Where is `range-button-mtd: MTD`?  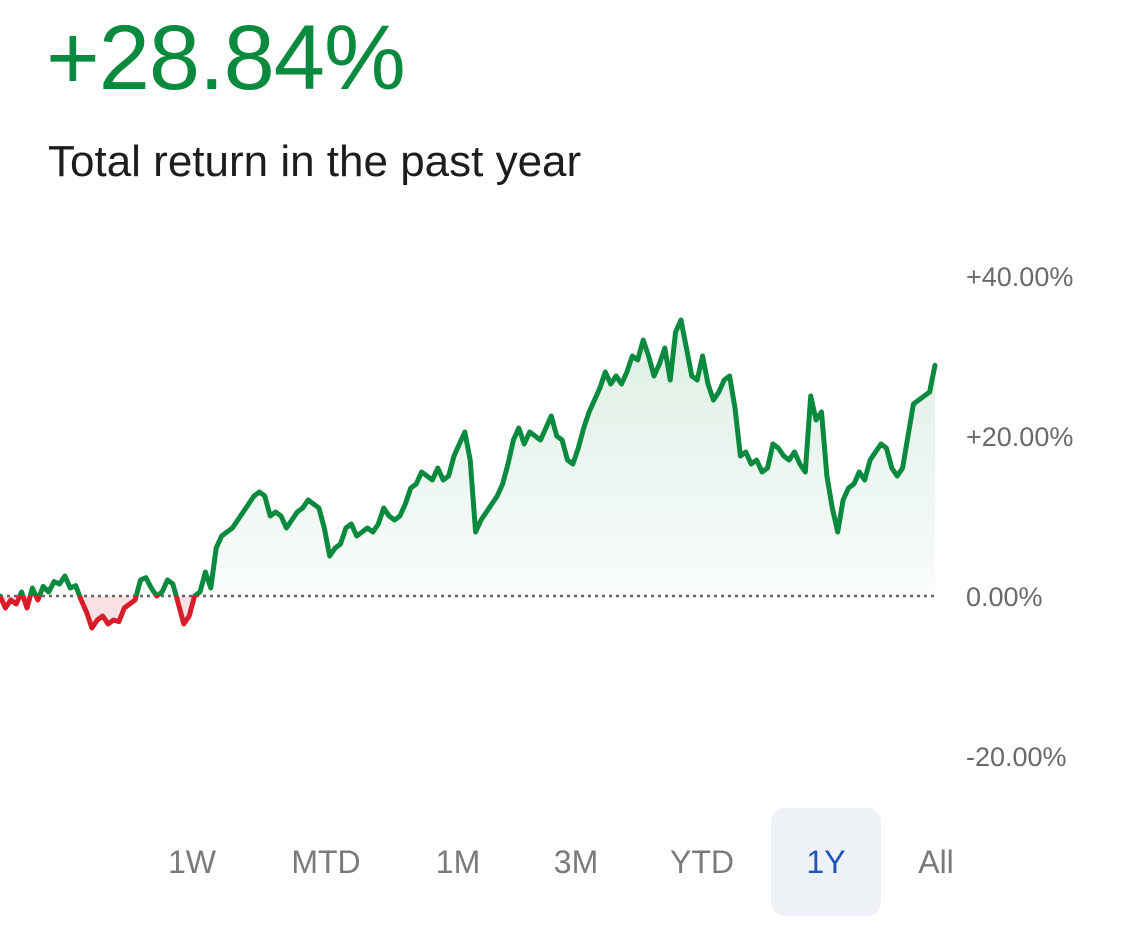
range-button-mtd: MTD is located at coordinates (326, 862).